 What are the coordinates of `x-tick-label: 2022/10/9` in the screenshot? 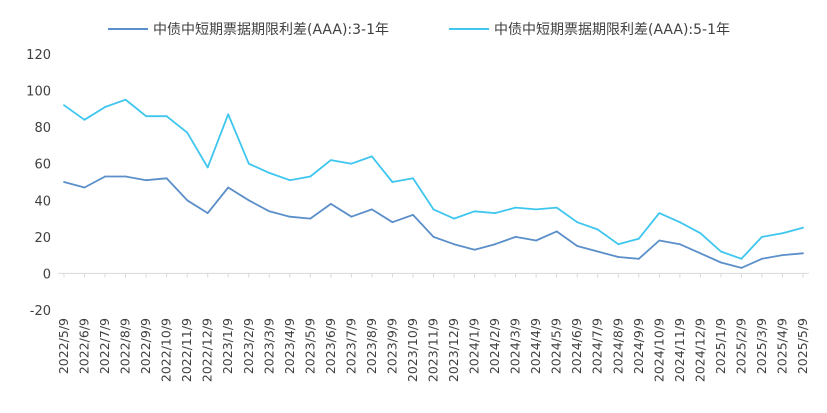 It's located at (166, 350).